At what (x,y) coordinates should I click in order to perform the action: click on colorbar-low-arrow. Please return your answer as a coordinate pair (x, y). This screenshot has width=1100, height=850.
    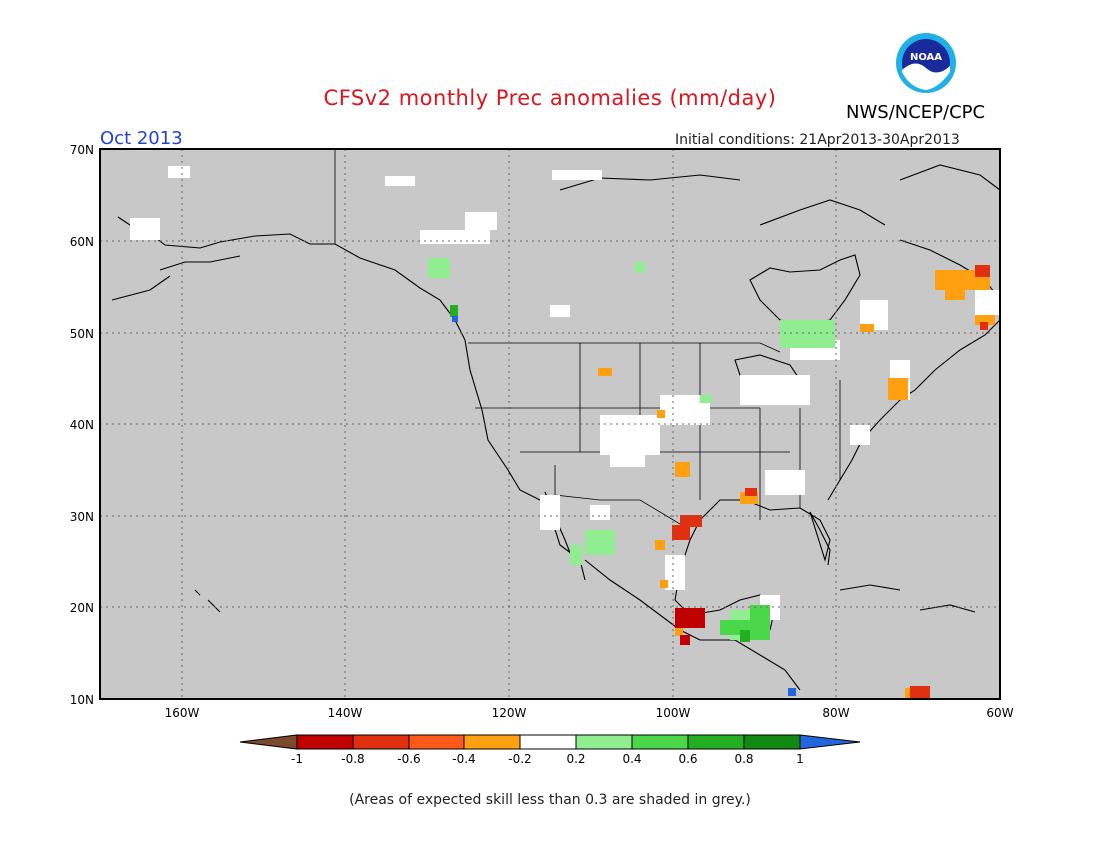
    Looking at the image, I should click on (268, 742).